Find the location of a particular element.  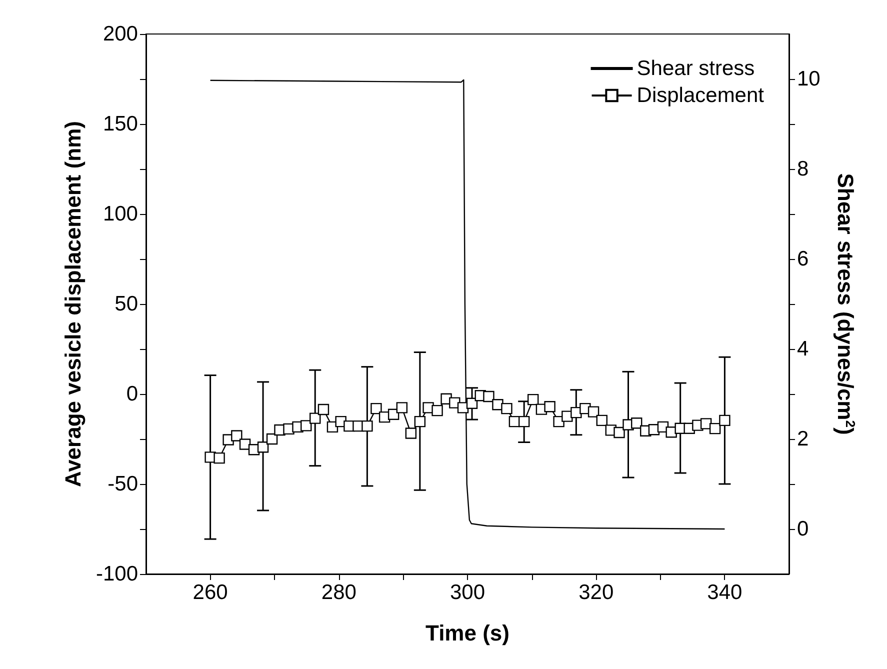

y2-tick-label: 0 is located at coordinates (803, 529).